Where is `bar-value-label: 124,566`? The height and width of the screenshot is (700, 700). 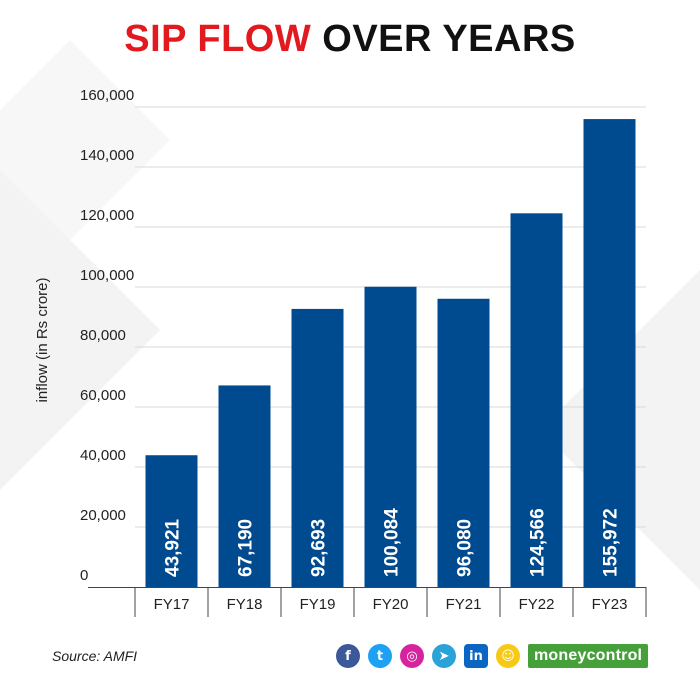
bar-value-label: 124,566 is located at coordinates (538, 542).